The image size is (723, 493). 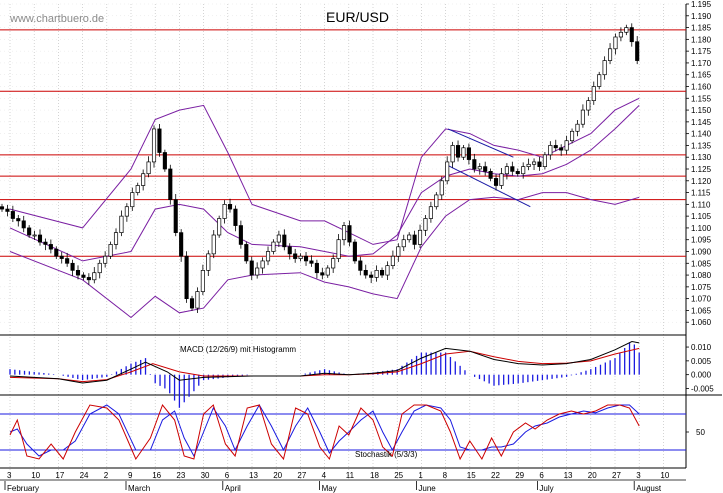 What do you see at coordinates (701, 75) in the screenshot?
I see `y-tick-label: 1.165` at bounding box center [701, 75].